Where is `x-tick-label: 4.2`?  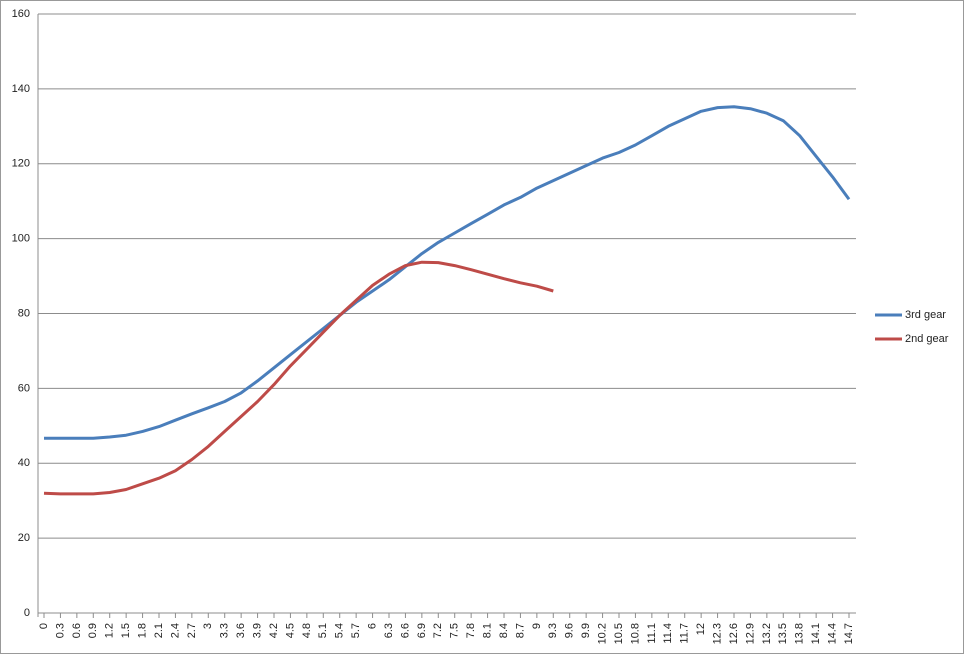
x-tick-label: 4.2 is located at coordinates (274, 630).